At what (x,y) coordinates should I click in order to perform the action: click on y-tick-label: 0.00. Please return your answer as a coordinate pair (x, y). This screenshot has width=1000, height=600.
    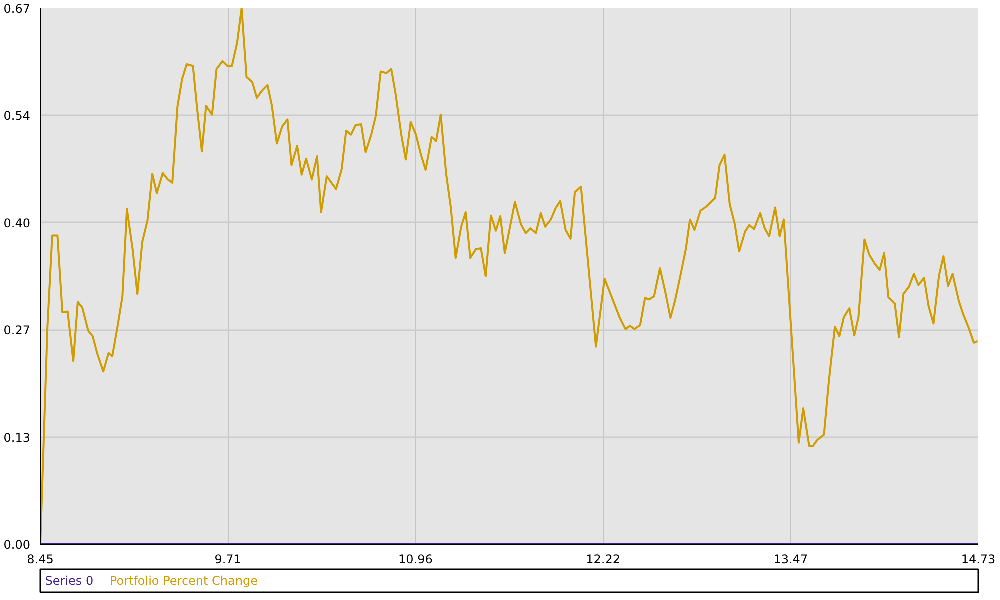
    Looking at the image, I should click on (17, 545).